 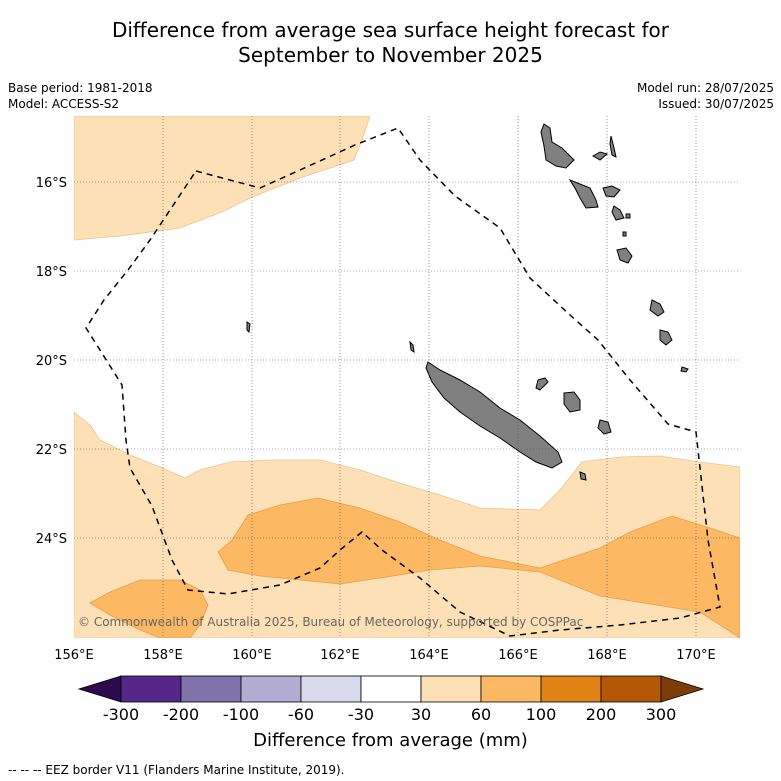 I want to click on lat-label-20s: 20°S, so click(x=51, y=361).